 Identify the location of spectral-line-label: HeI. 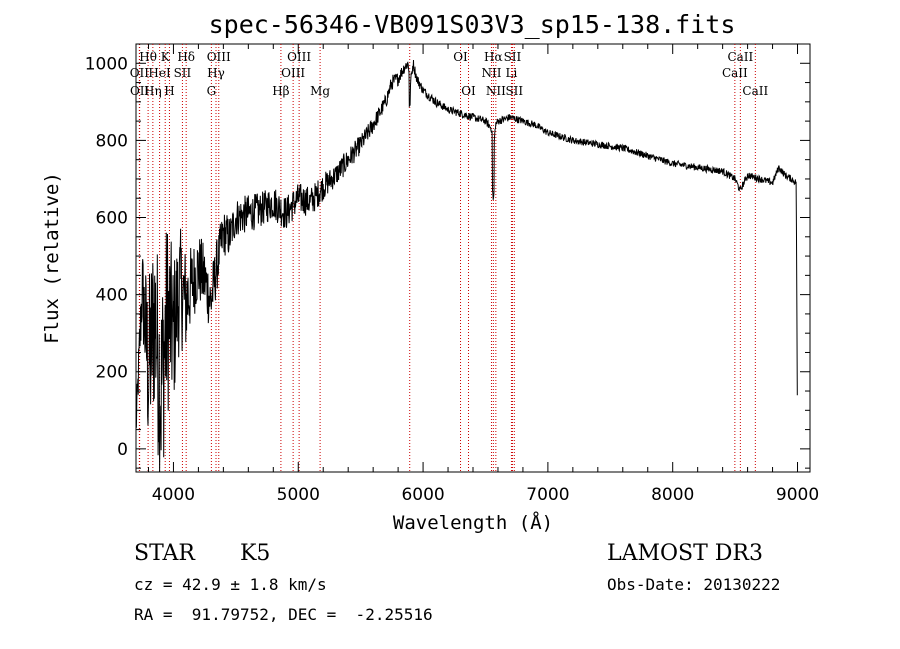
(159, 73).